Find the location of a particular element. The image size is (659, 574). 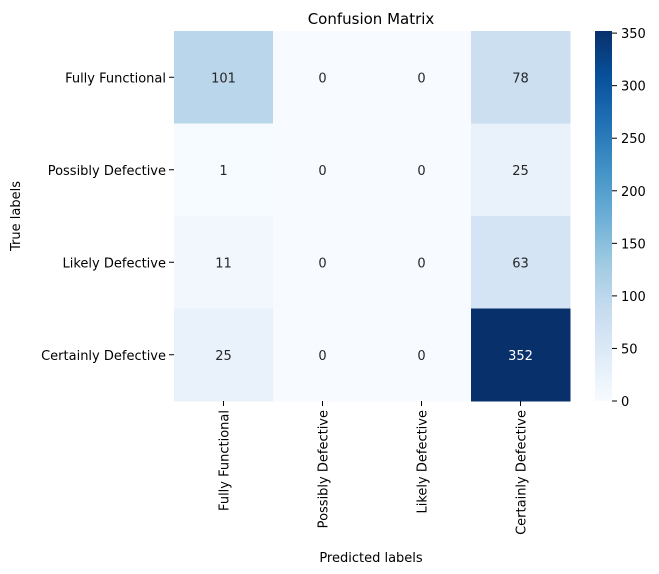

y-tick-label: Fully Functional is located at coordinates (115, 78).